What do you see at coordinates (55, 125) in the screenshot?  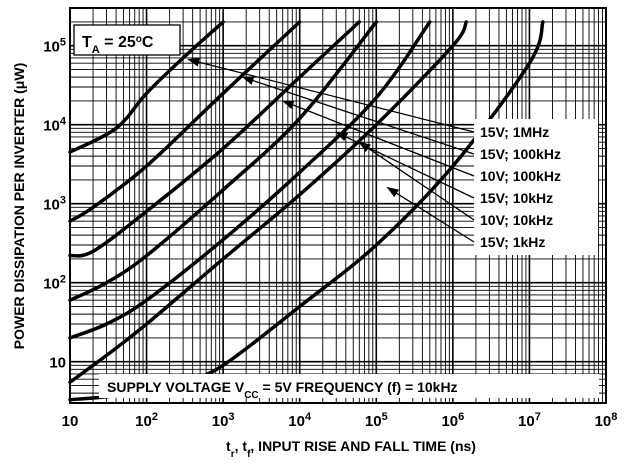 I see `y-tick-label: 10⁴` at bounding box center [55, 125].